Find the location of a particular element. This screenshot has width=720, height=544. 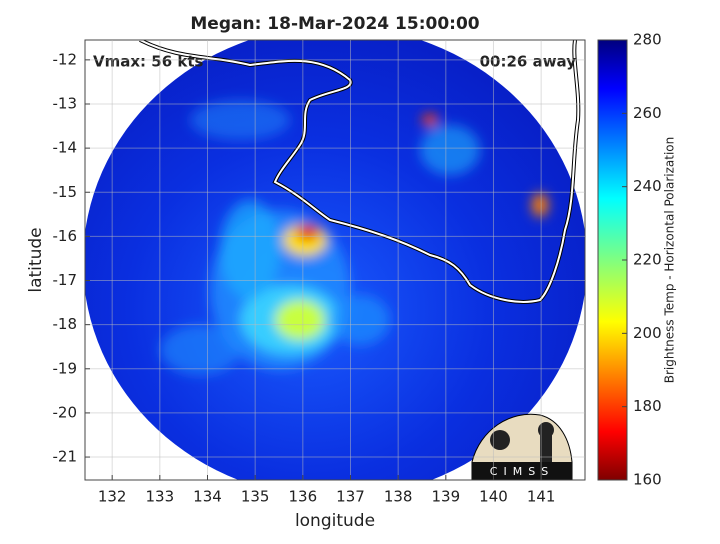

y-tick-label: -13 is located at coordinates (65, 103).